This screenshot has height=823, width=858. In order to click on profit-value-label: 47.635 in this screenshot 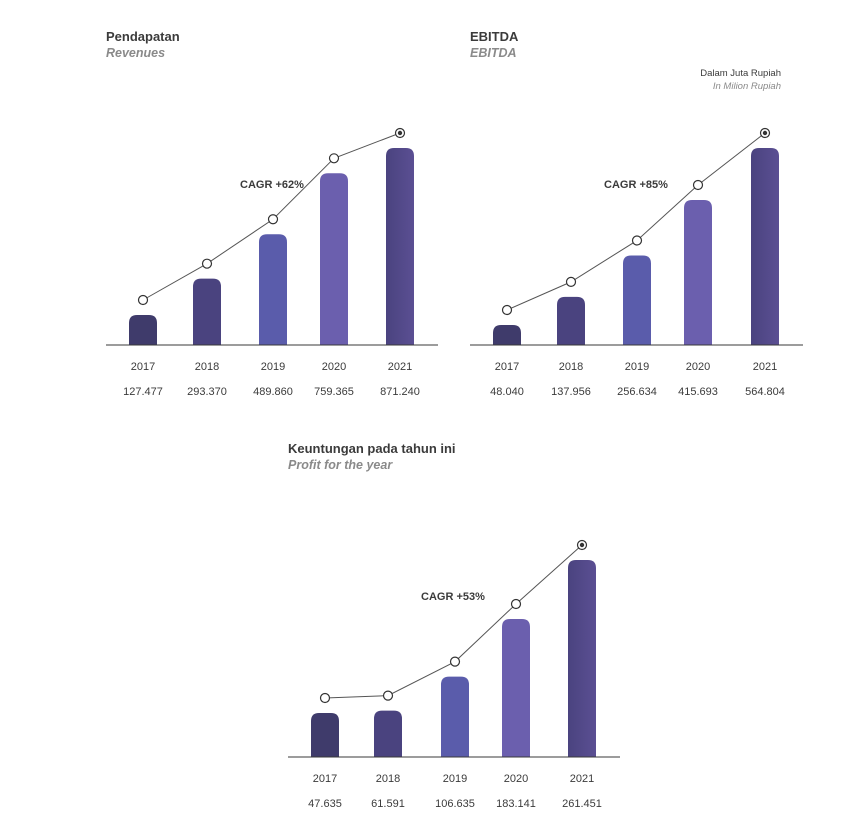, I will do `click(325, 804)`.